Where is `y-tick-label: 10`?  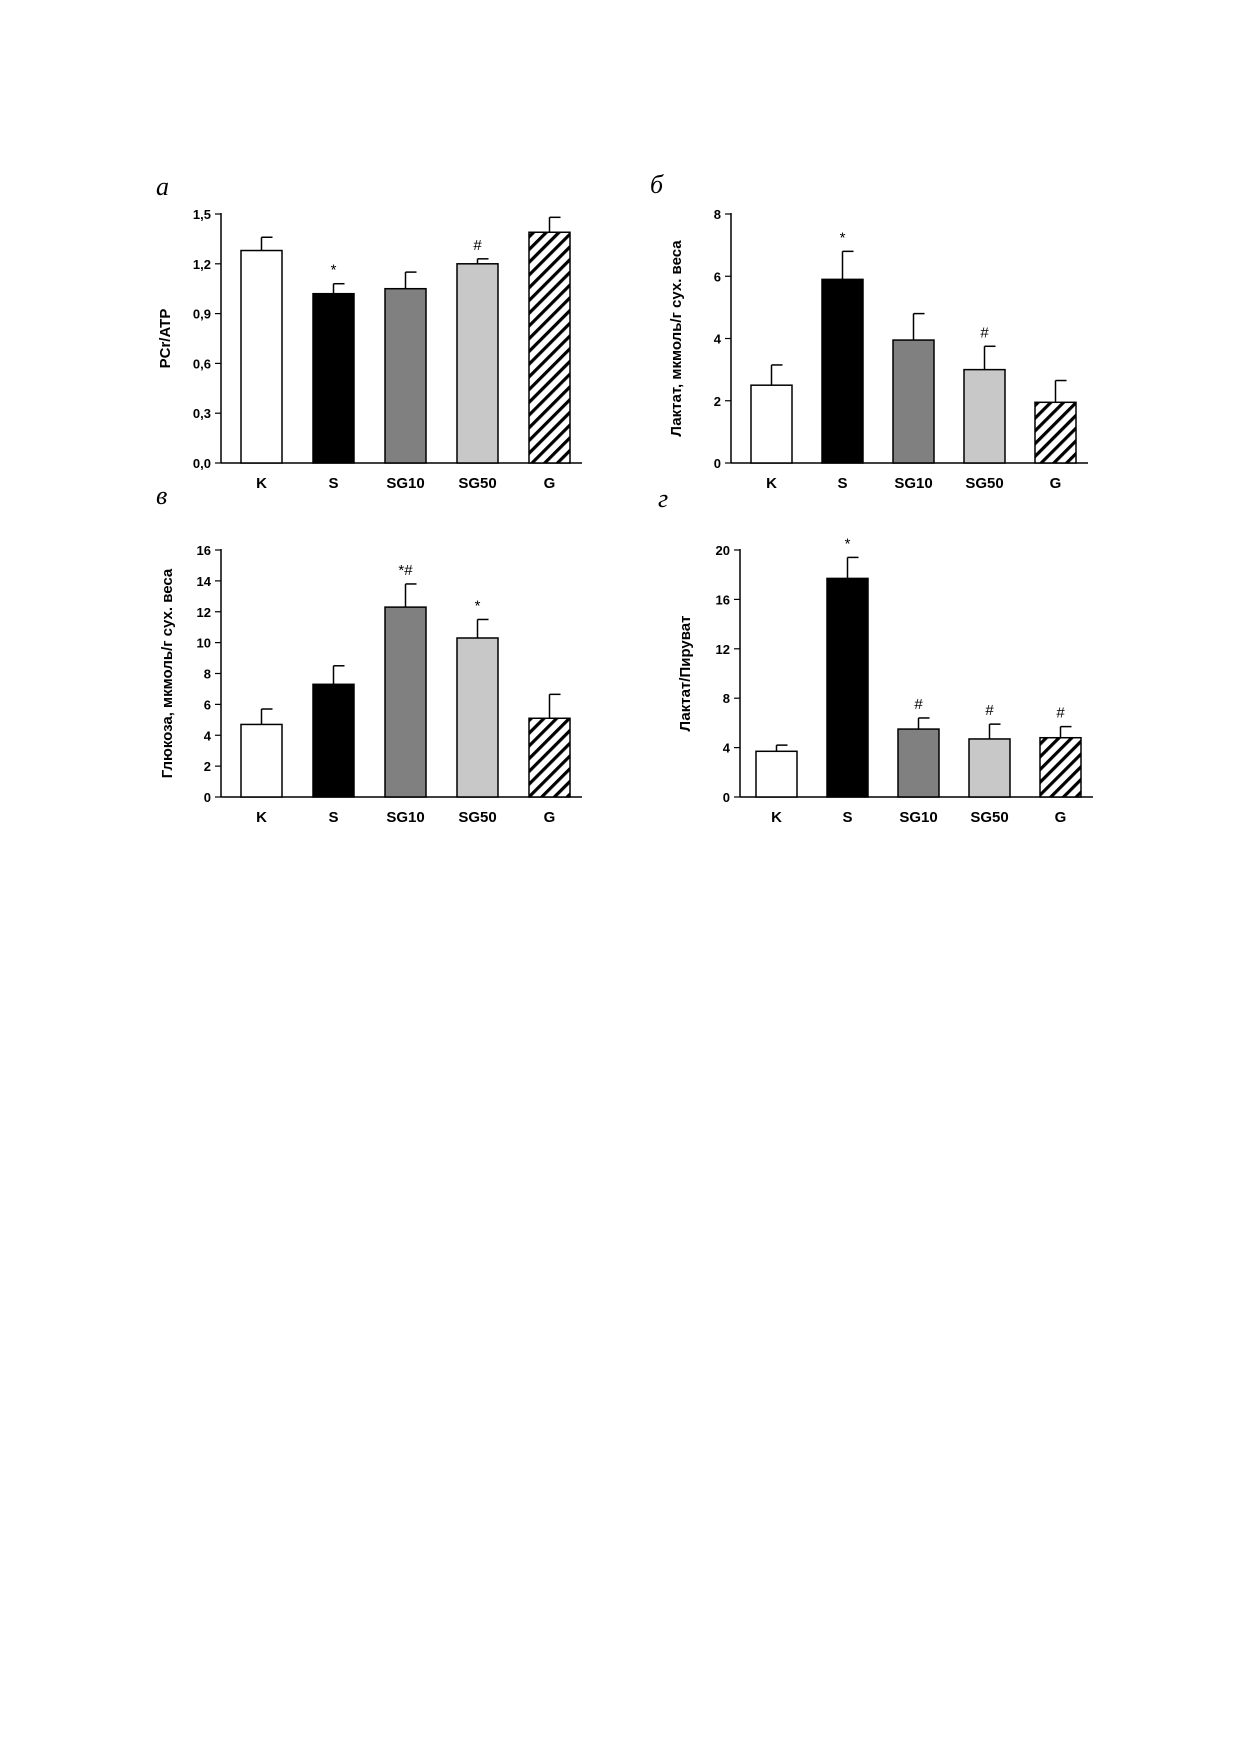 y-tick-label: 10 is located at coordinates (204, 643).